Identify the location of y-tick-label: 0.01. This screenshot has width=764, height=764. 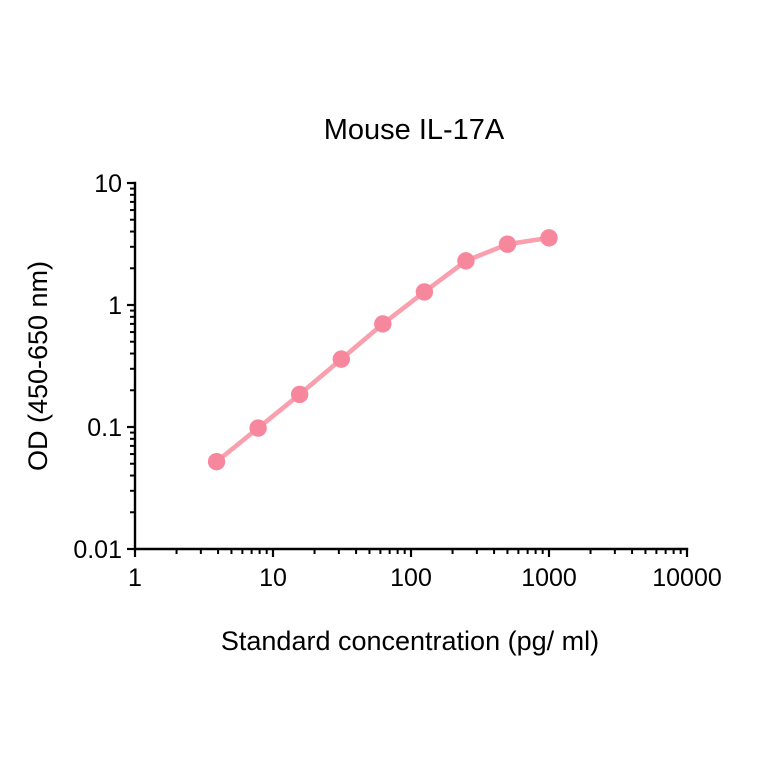
(97, 550).